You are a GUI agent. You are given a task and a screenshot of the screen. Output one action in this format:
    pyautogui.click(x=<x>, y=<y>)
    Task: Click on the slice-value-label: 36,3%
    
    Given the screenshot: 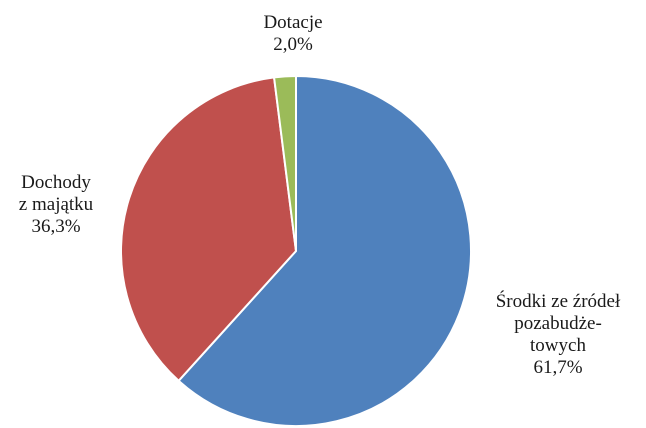 What is the action you would take?
    pyautogui.click(x=55, y=226)
    